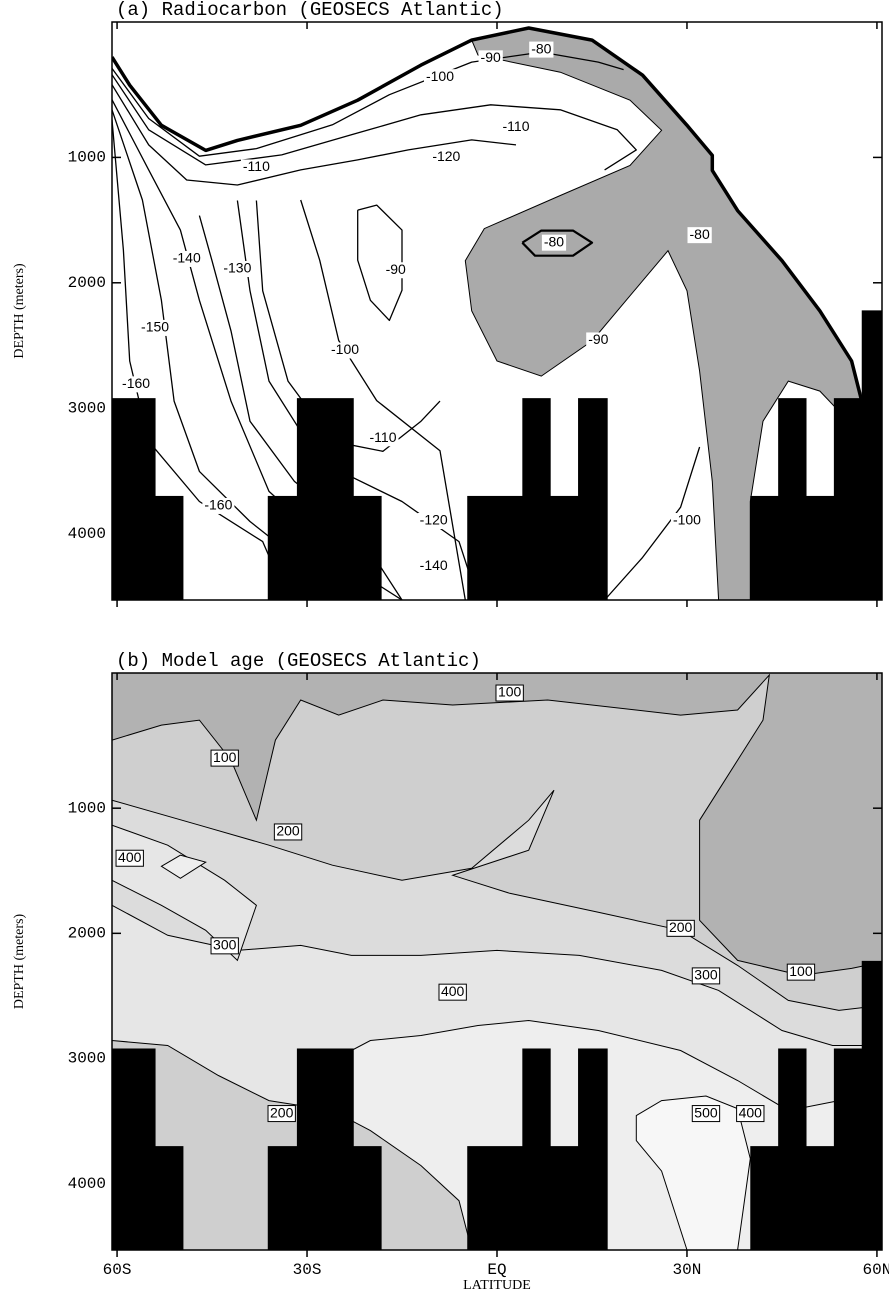 Image resolution: width=889 pixels, height=1295 pixels. What do you see at coordinates (307, 1270) in the screenshot?
I see `x-tick-label: 30S` at bounding box center [307, 1270].